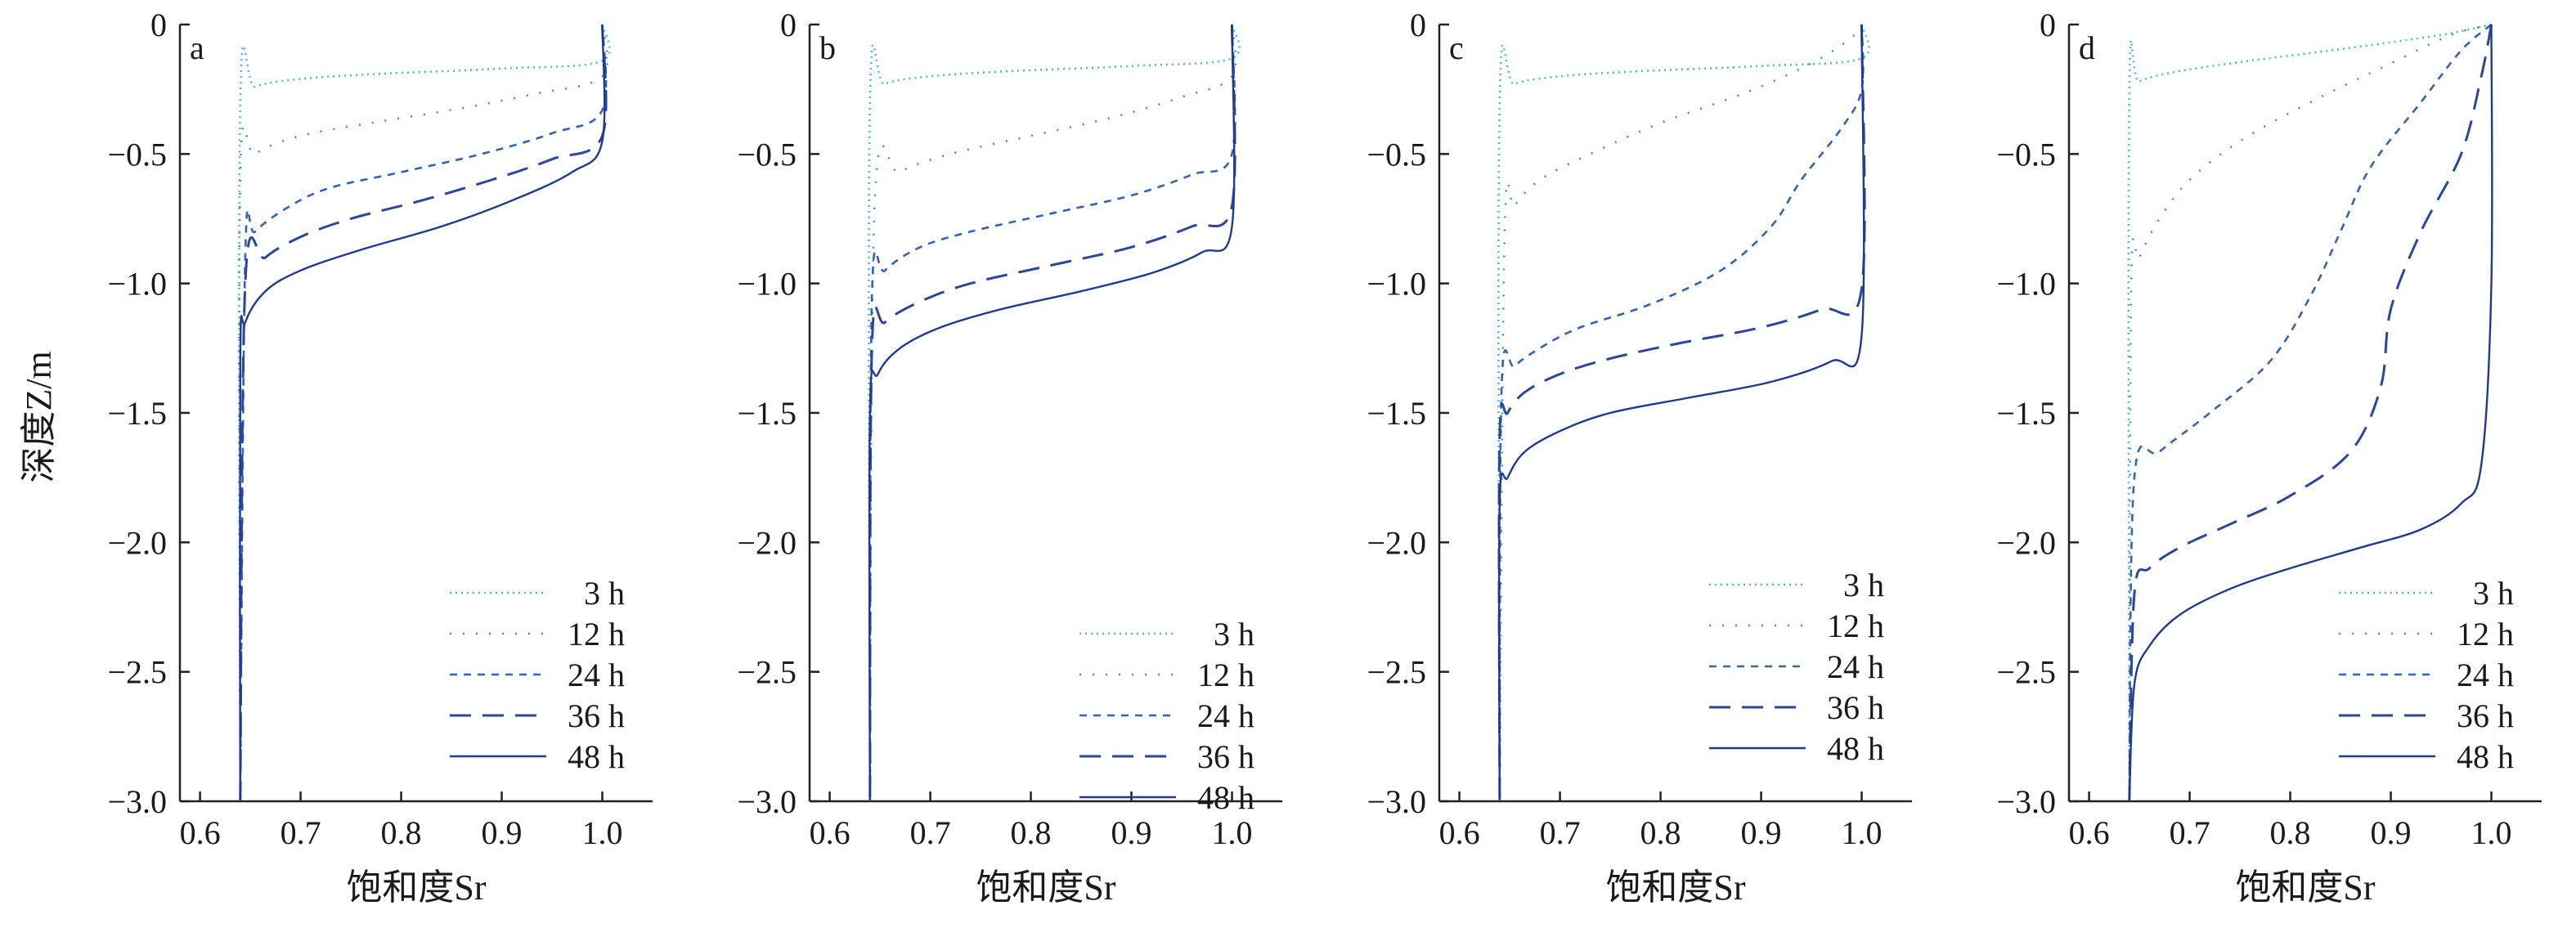 Image resolution: width=2576 pixels, height=928 pixels. I want to click on panel-label: c, so click(1457, 47).